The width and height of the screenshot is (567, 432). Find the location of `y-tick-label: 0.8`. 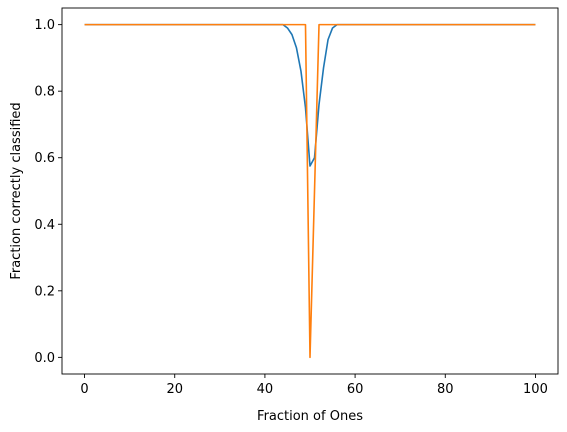

y-tick-label: 0.8 is located at coordinates (44, 92).